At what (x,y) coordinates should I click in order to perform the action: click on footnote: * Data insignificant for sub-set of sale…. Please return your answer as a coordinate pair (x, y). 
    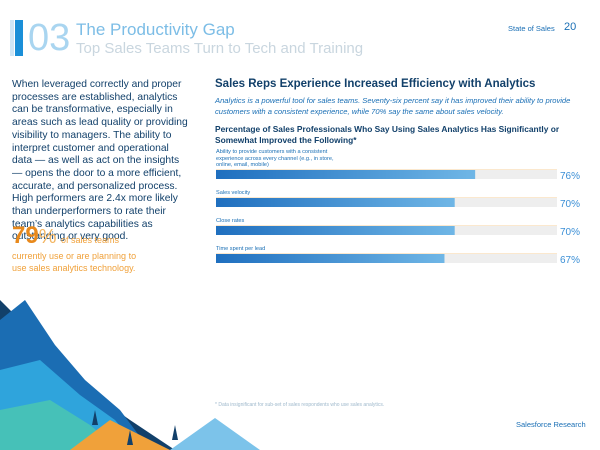
    Looking at the image, I should click on (300, 405).